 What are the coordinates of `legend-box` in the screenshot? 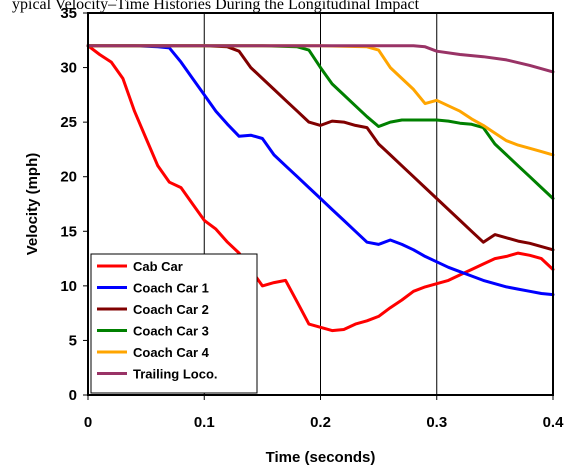 It's located at (174, 323).